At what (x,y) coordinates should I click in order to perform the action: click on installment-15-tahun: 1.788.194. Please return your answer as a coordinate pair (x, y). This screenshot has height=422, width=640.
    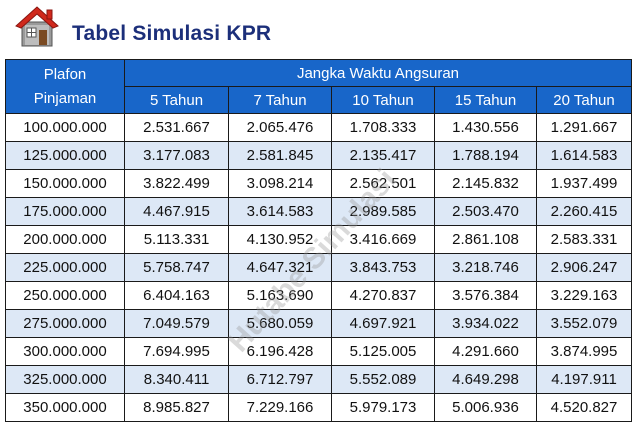
    Looking at the image, I should click on (485, 155).